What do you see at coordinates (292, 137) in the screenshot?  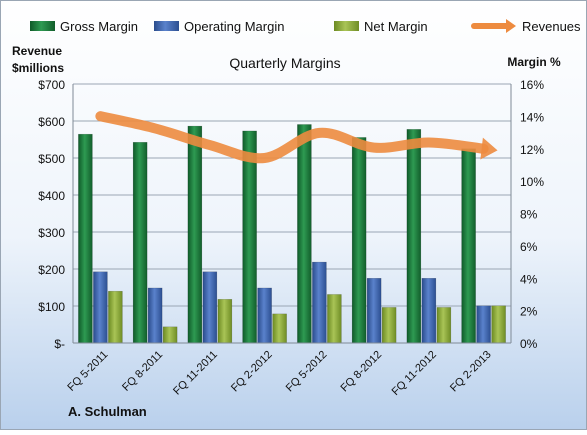 I see `revenues-line` at bounding box center [292, 137].